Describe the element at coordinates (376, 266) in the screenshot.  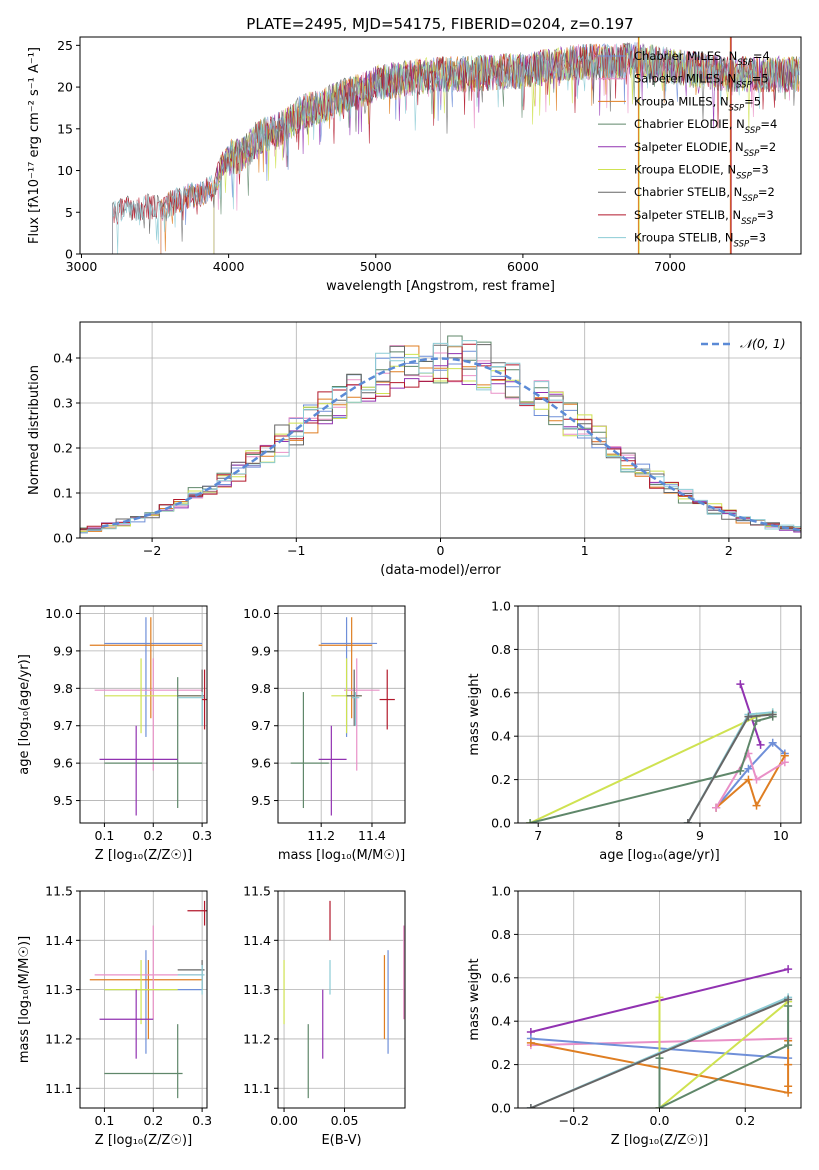
I see `x-tick-label: 5000` at that location.